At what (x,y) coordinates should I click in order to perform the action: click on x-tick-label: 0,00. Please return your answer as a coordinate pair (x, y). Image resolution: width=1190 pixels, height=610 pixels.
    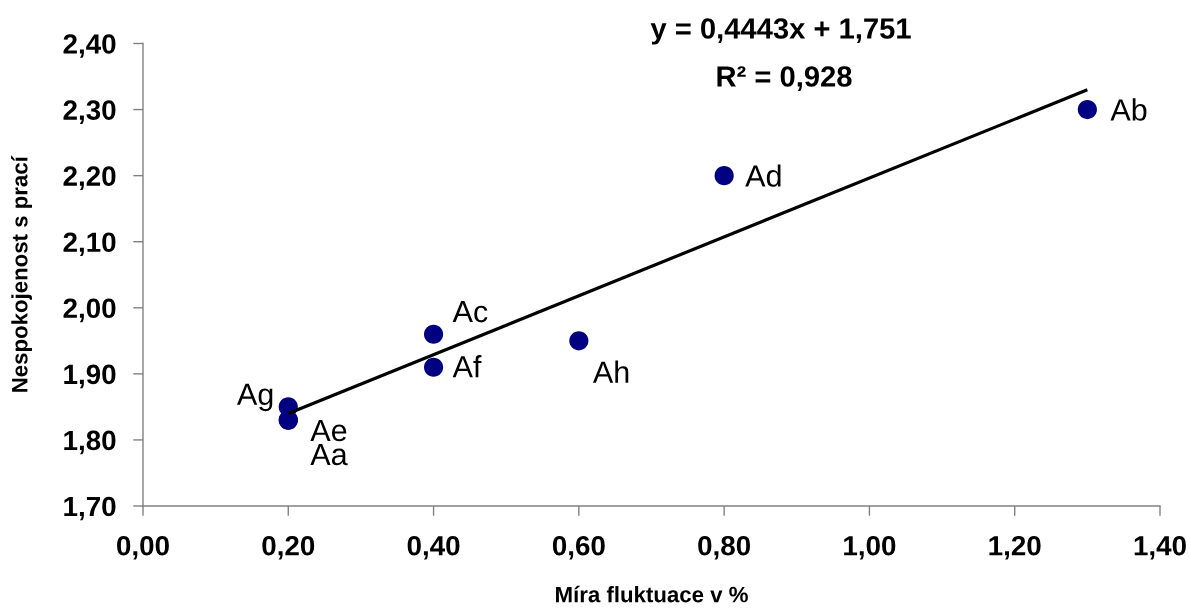
    Looking at the image, I should click on (143, 547).